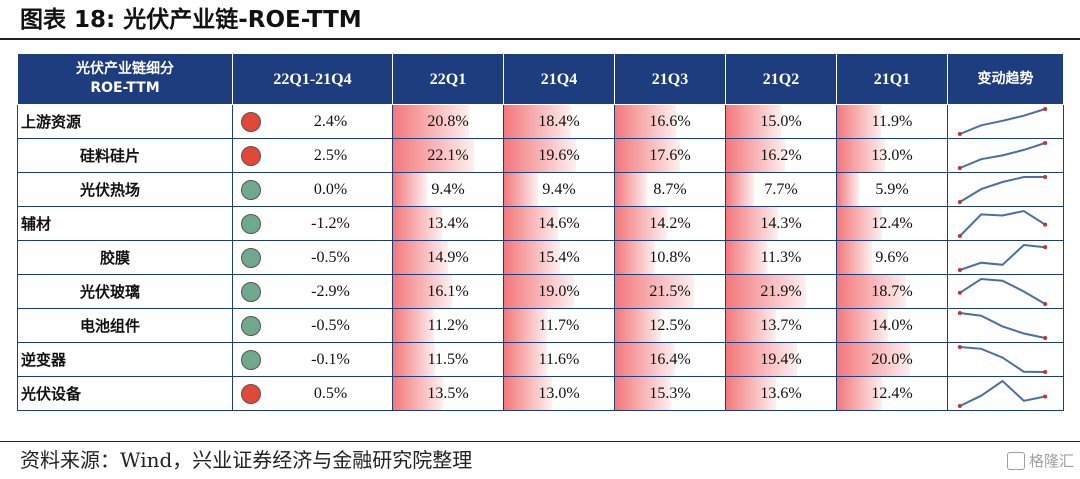  I want to click on roe-cell: 10.8%, so click(670, 257).